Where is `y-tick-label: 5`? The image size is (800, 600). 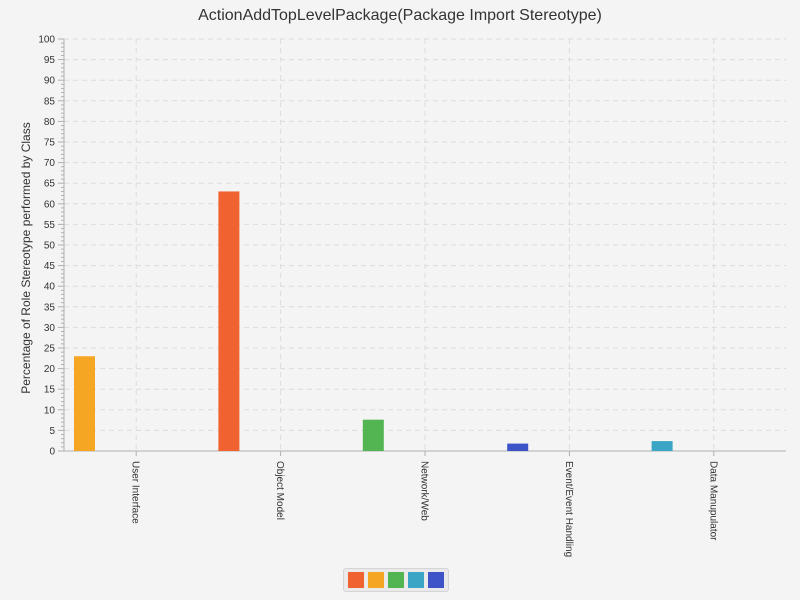 y-tick-label: 5 is located at coordinates (52, 431).